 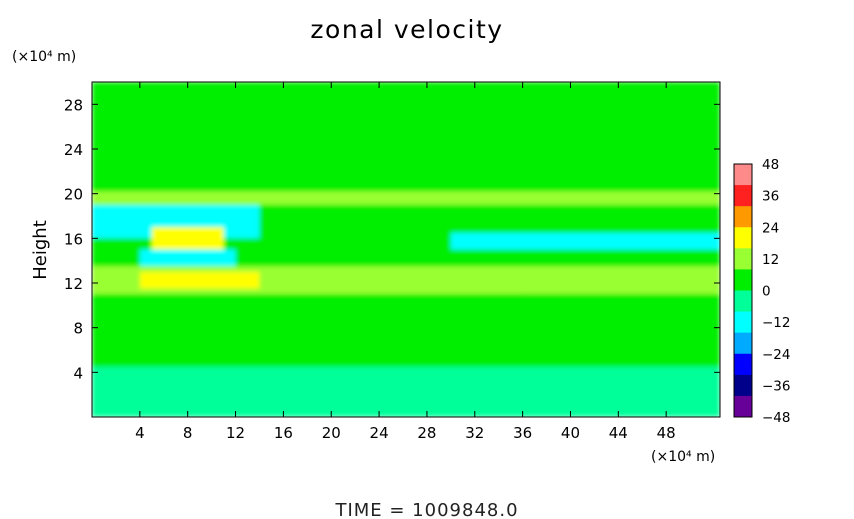 What do you see at coordinates (776, 355) in the screenshot?
I see `colorbar-label--24: −24` at bounding box center [776, 355].